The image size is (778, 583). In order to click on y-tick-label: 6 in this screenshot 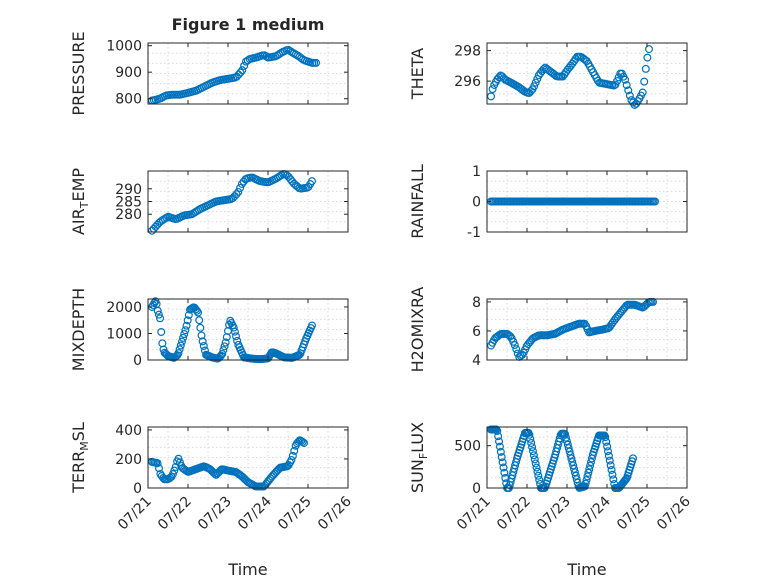, I will do `click(476, 332)`.